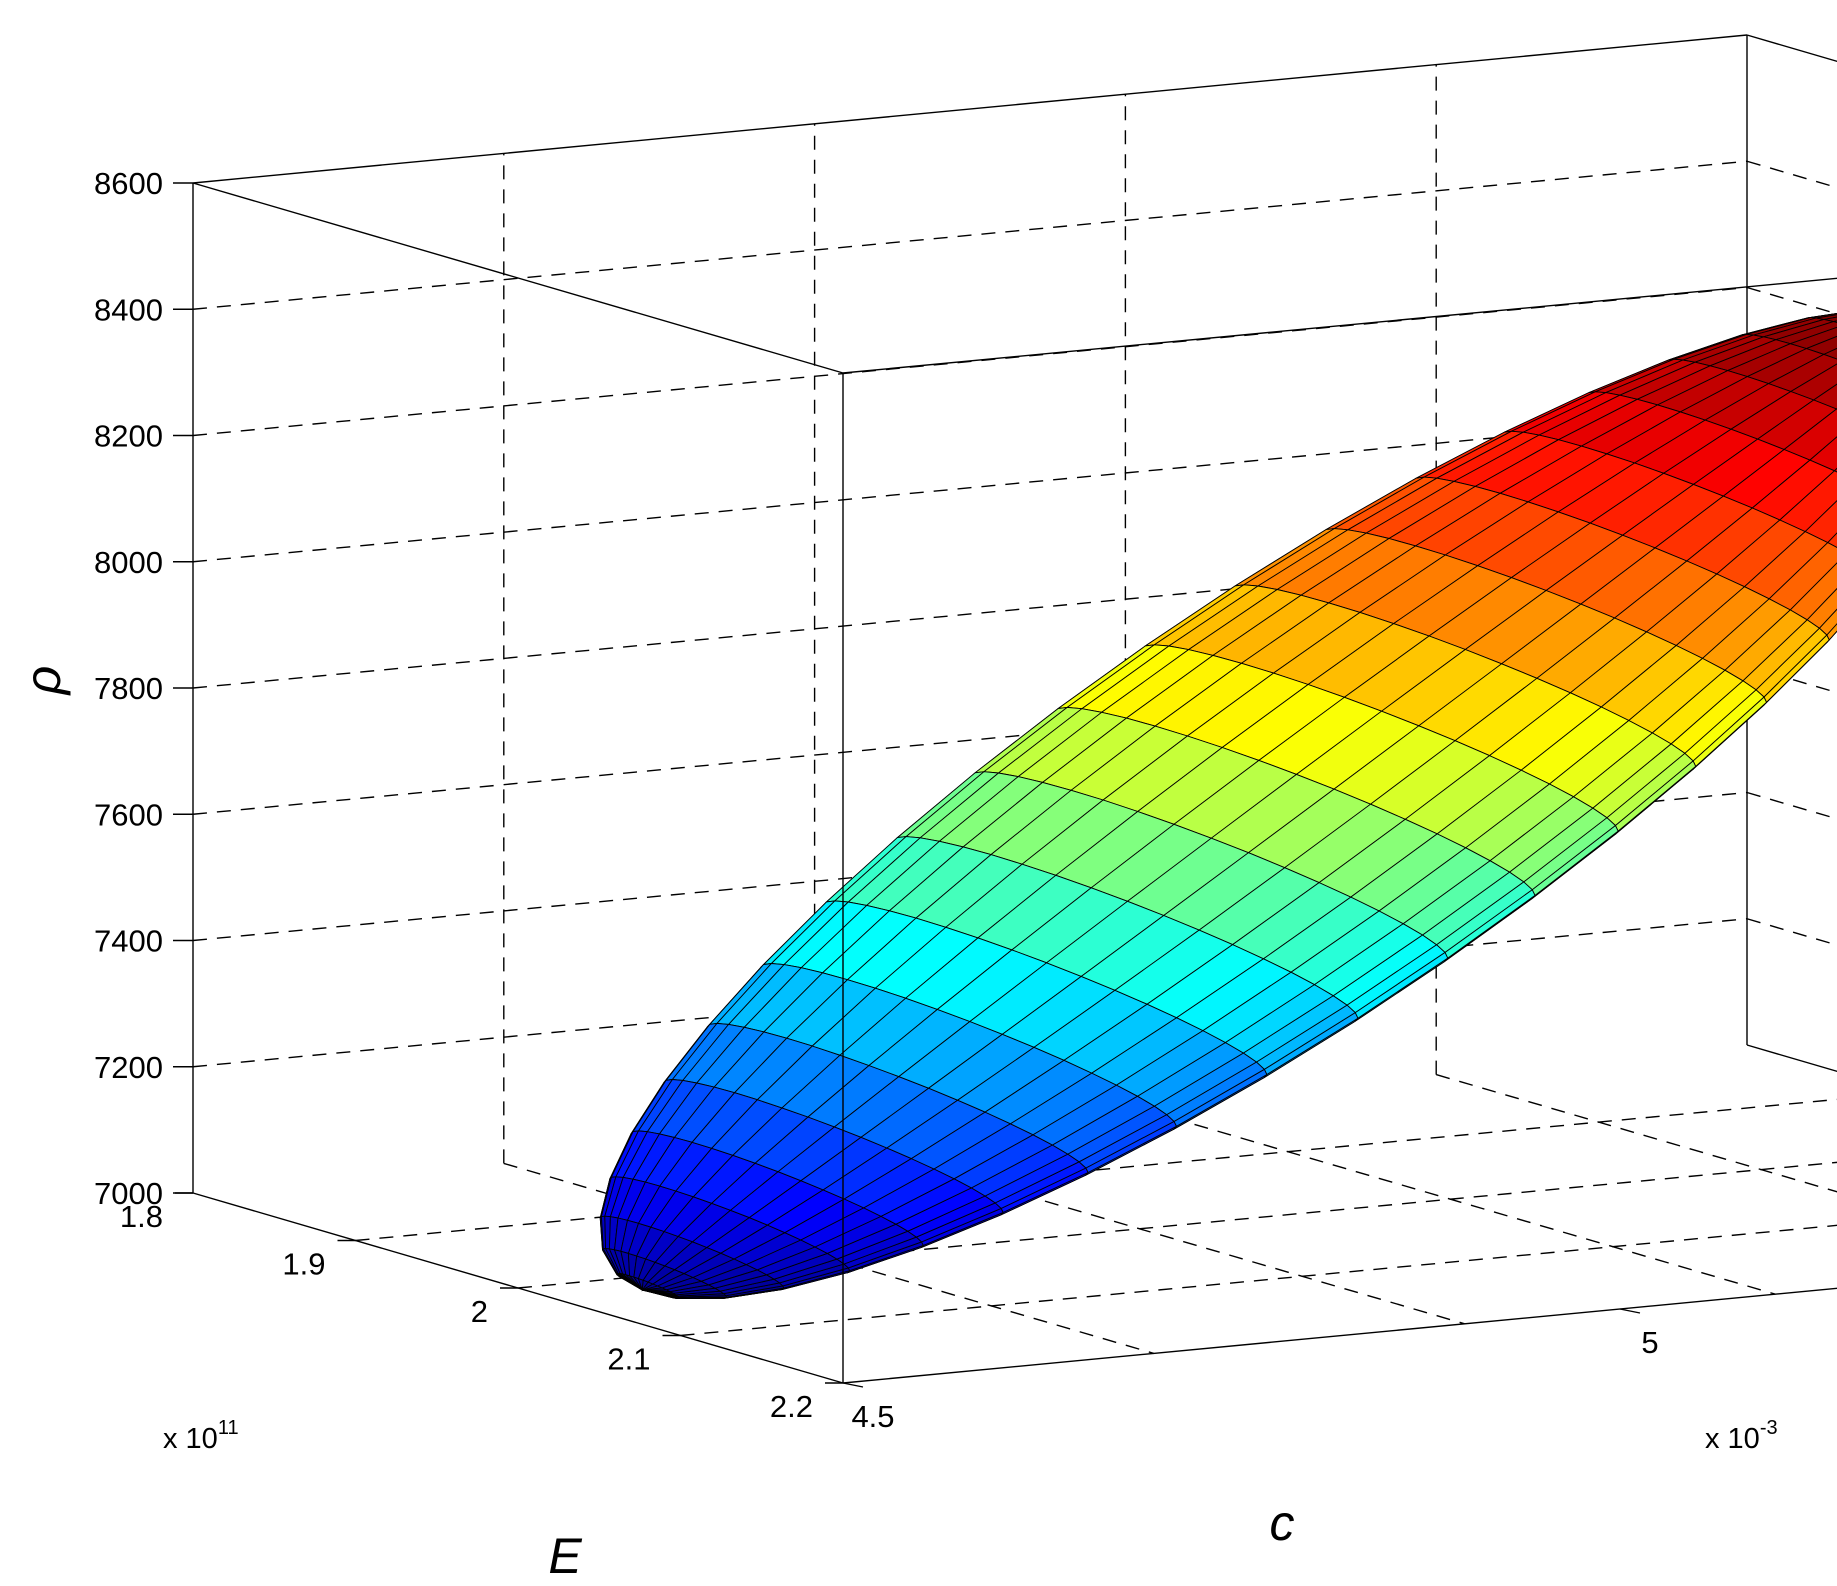 This screenshot has height=1586, width=1837. I want to click on c-multiplier: x 10, so click(1732, 1439).